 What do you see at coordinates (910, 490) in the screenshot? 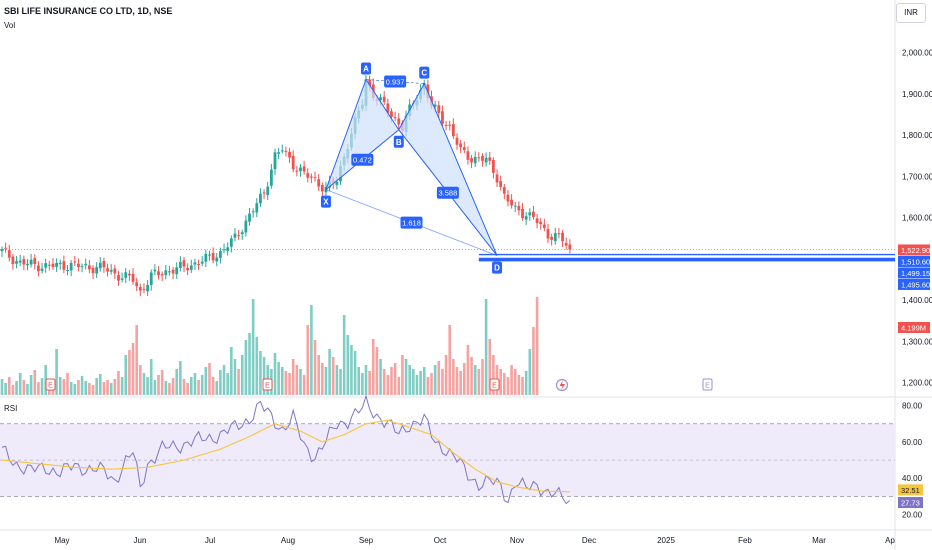
I see `rsi-value-tag` at bounding box center [910, 490].